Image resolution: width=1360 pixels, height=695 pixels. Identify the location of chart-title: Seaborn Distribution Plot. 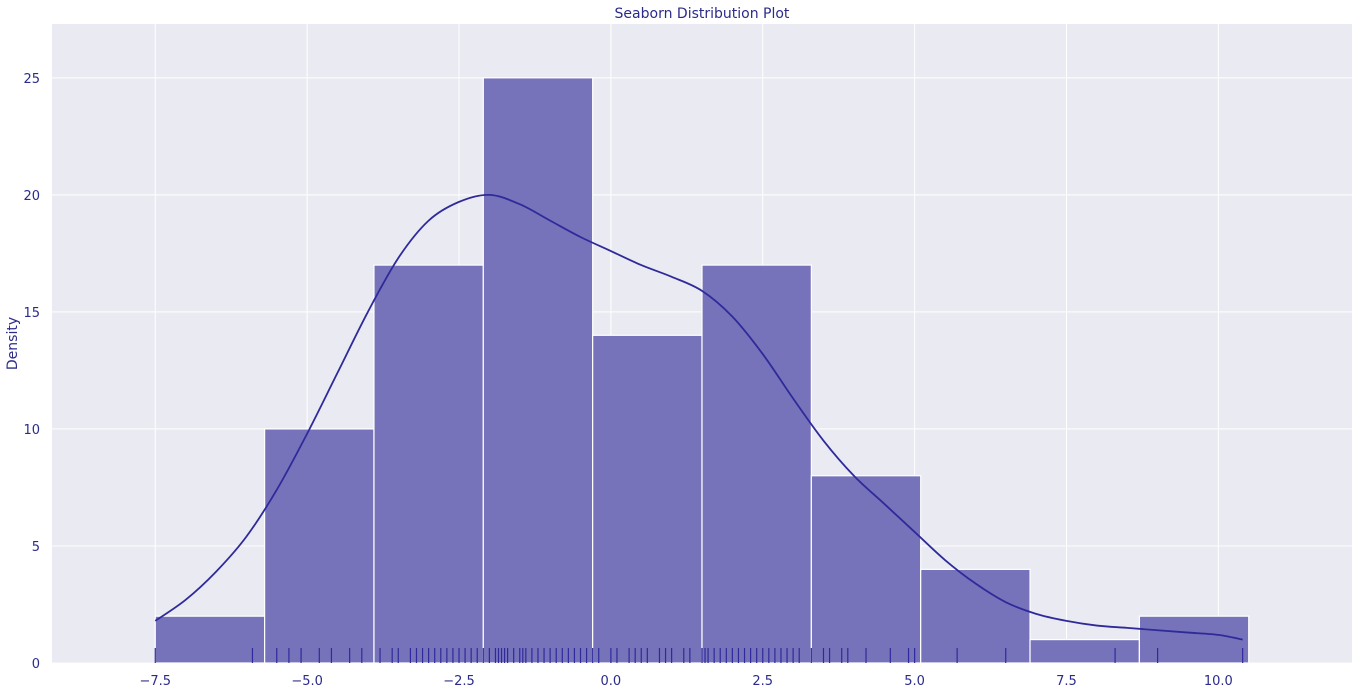
(702, 14).